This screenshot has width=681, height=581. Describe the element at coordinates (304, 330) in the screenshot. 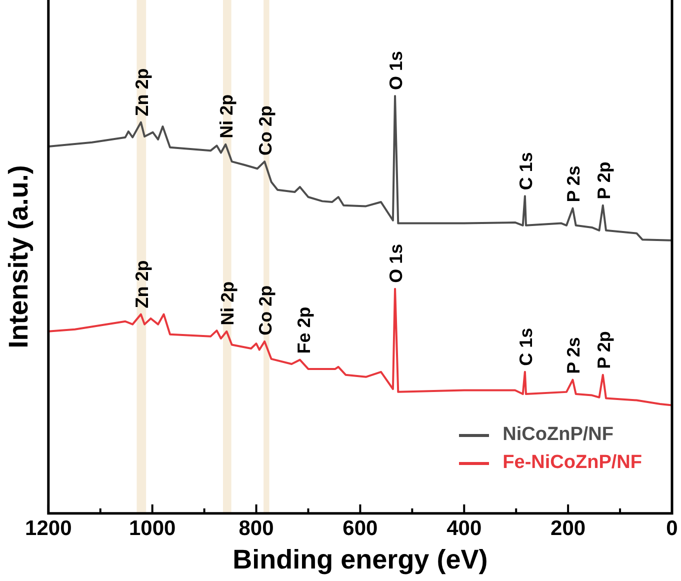

I see `annotation: Fe 2p` at that location.